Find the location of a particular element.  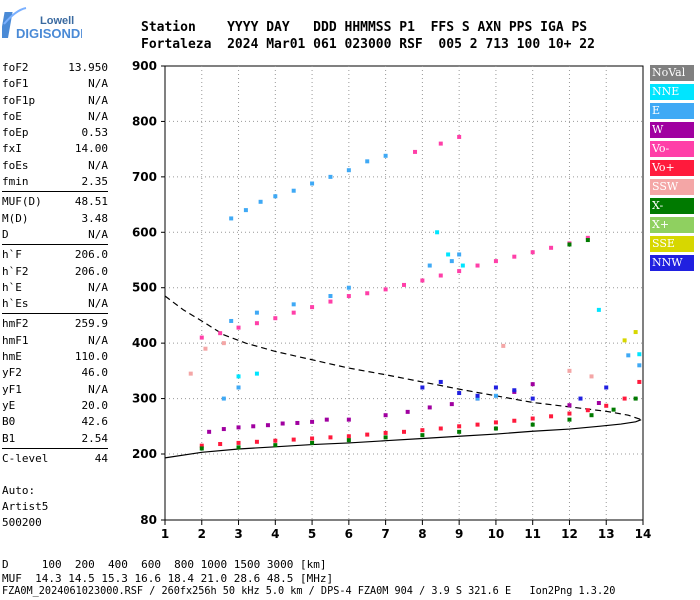

param-label: foE is located at coordinates (12, 116).